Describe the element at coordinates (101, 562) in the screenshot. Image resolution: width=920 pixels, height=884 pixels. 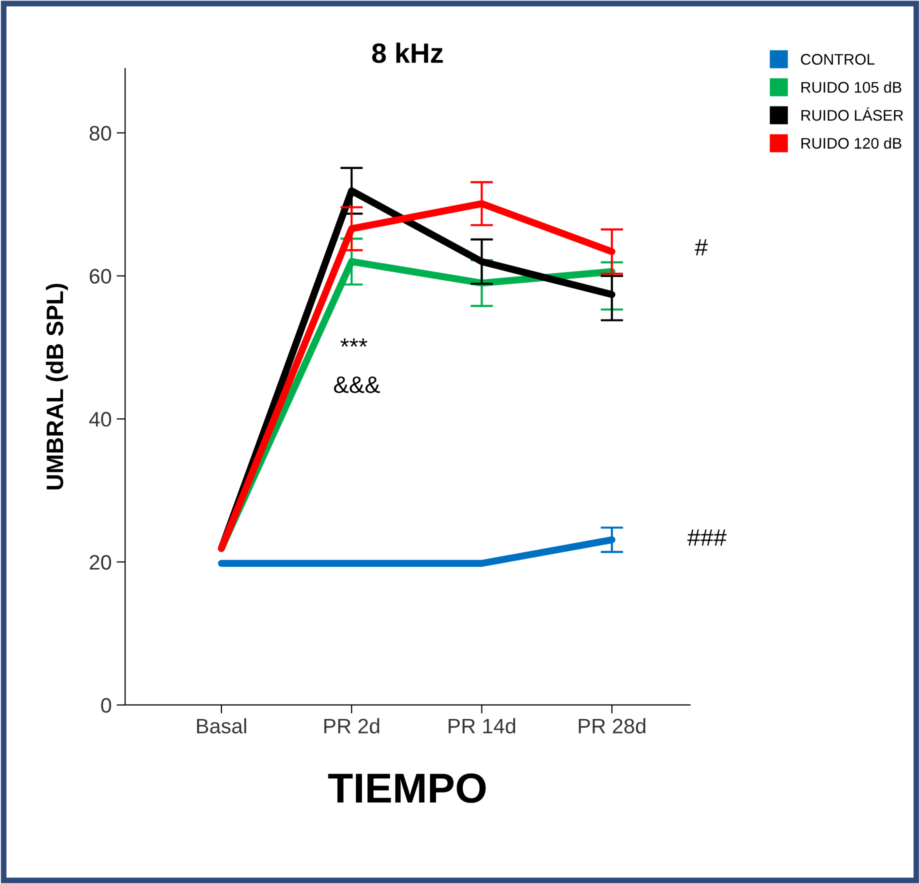
I see `y-tick-label: 20` at that location.